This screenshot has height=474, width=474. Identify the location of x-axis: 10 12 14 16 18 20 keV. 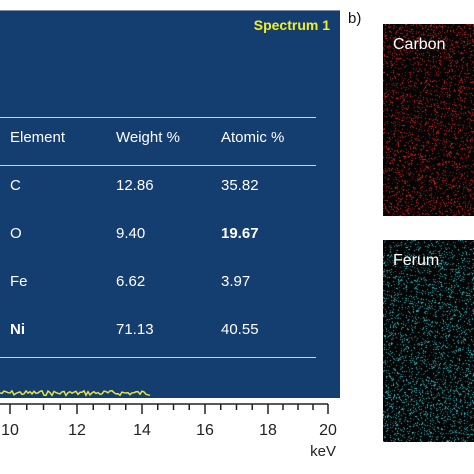
(170, 436).